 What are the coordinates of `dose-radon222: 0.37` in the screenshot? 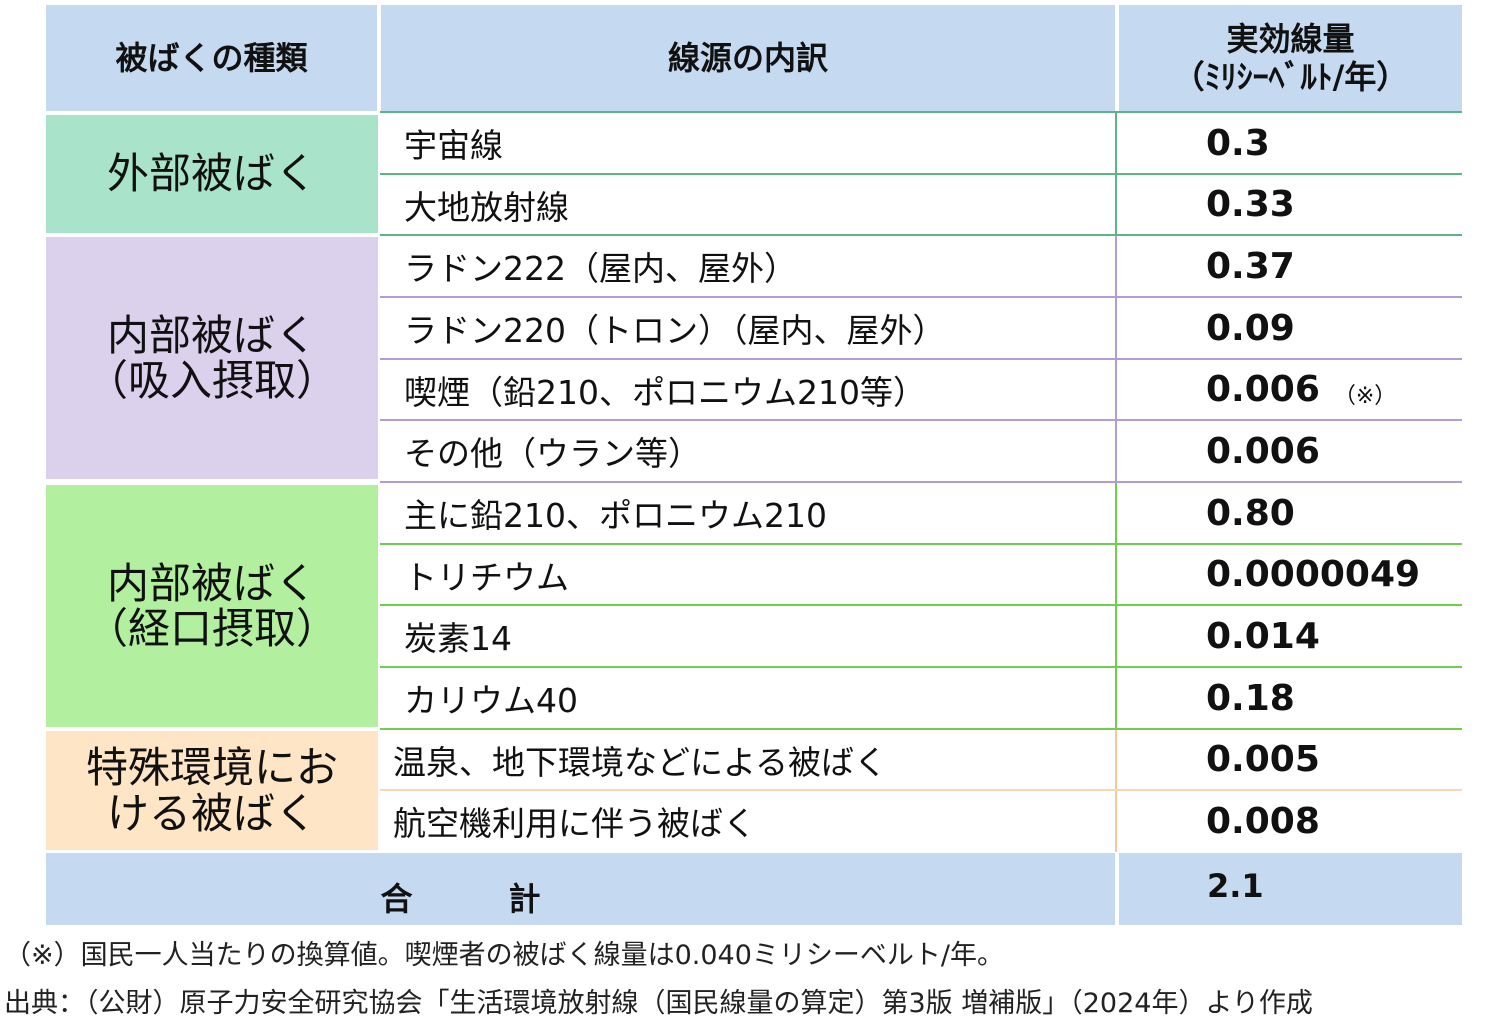 It's located at (1250, 266).